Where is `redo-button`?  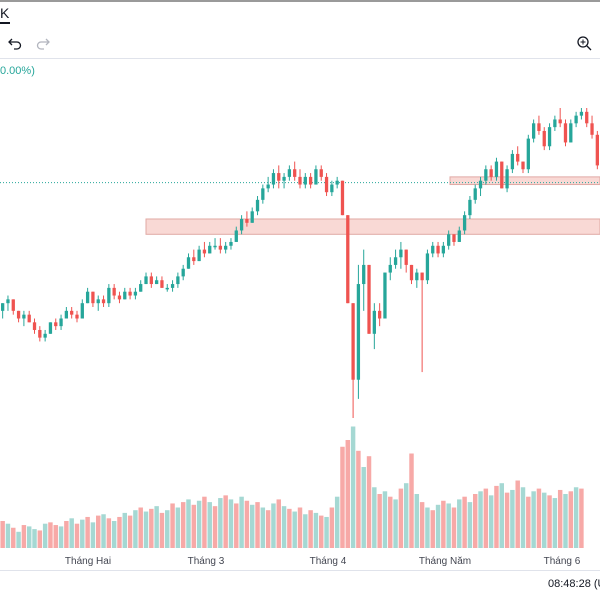 redo-button is located at coordinates (43, 43).